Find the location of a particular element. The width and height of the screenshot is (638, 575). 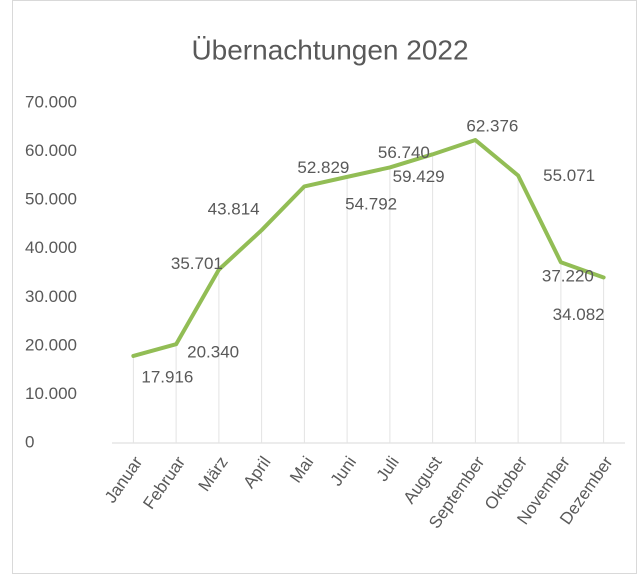

data-label: 35.701 is located at coordinates (197, 263).